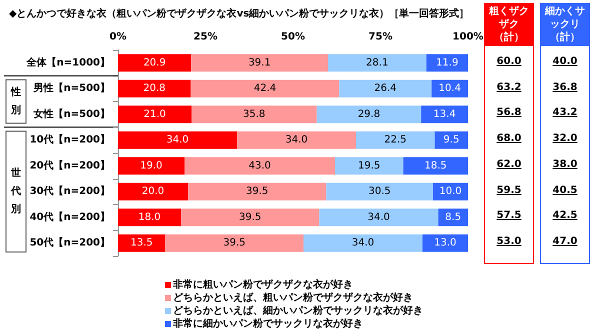  I want to click on x-tick-label: 100%, so click(468, 37).